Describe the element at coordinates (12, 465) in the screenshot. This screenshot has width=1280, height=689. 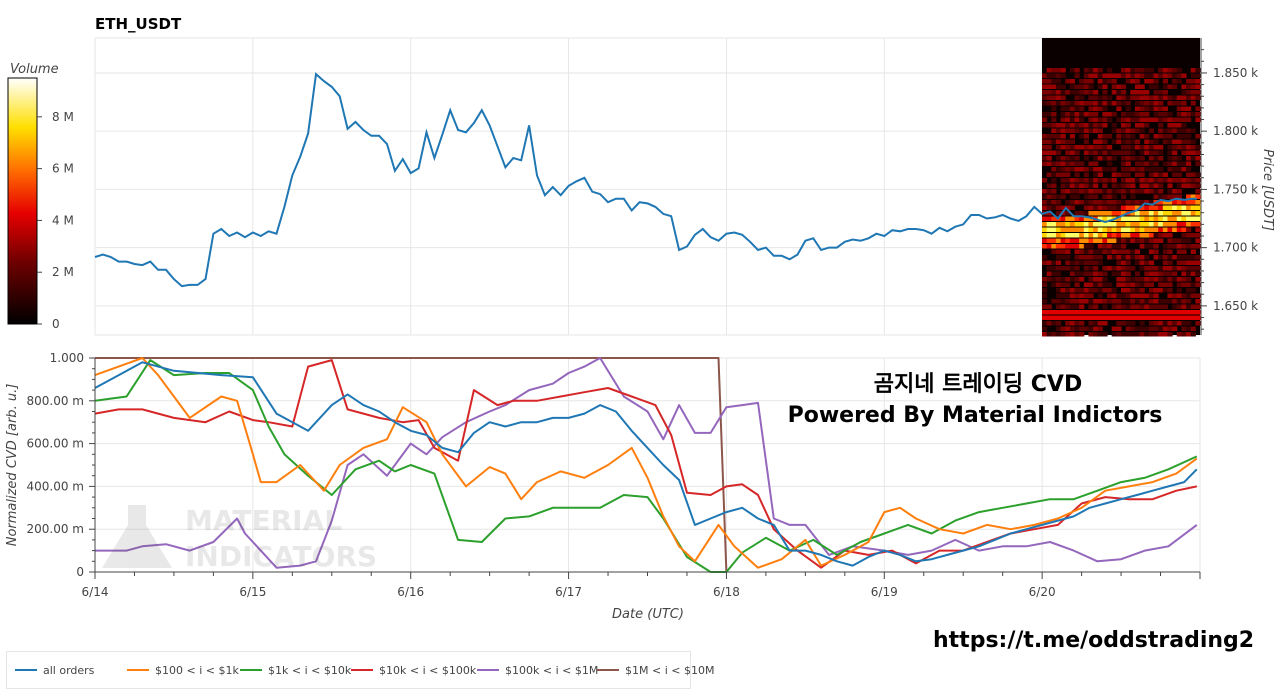
I see `cvd-axis-label: Normalized CVD [arb. u.]` at that location.